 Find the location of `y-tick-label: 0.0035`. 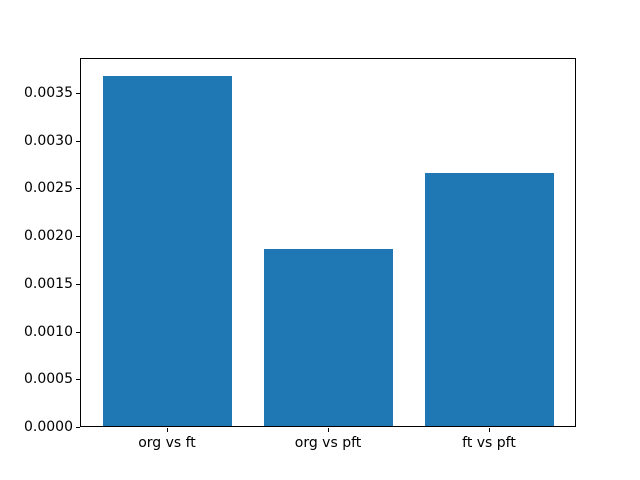

y-tick-label: 0.0035 is located at coordinates (48, 93).